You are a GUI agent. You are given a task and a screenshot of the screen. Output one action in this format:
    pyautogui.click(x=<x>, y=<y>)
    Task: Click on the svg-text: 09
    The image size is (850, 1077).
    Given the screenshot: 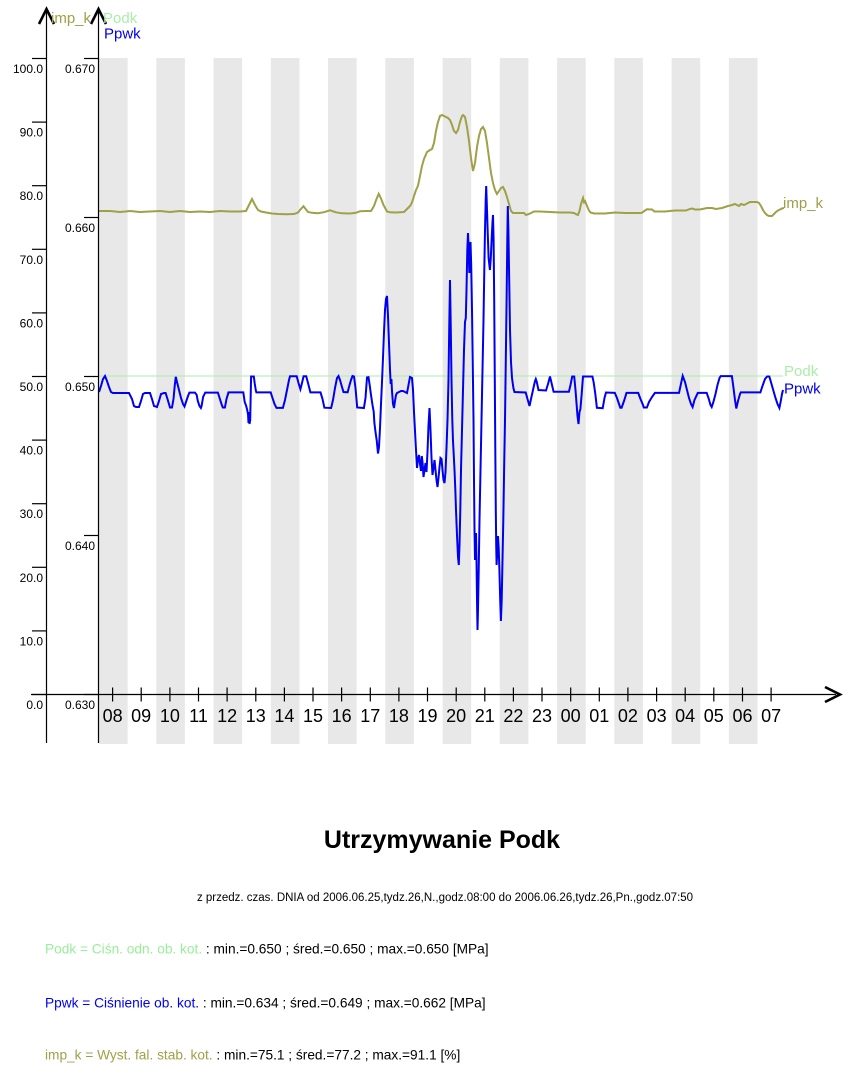 What is the action you would take?
    pyautogui.click(x=141, y=716)
    